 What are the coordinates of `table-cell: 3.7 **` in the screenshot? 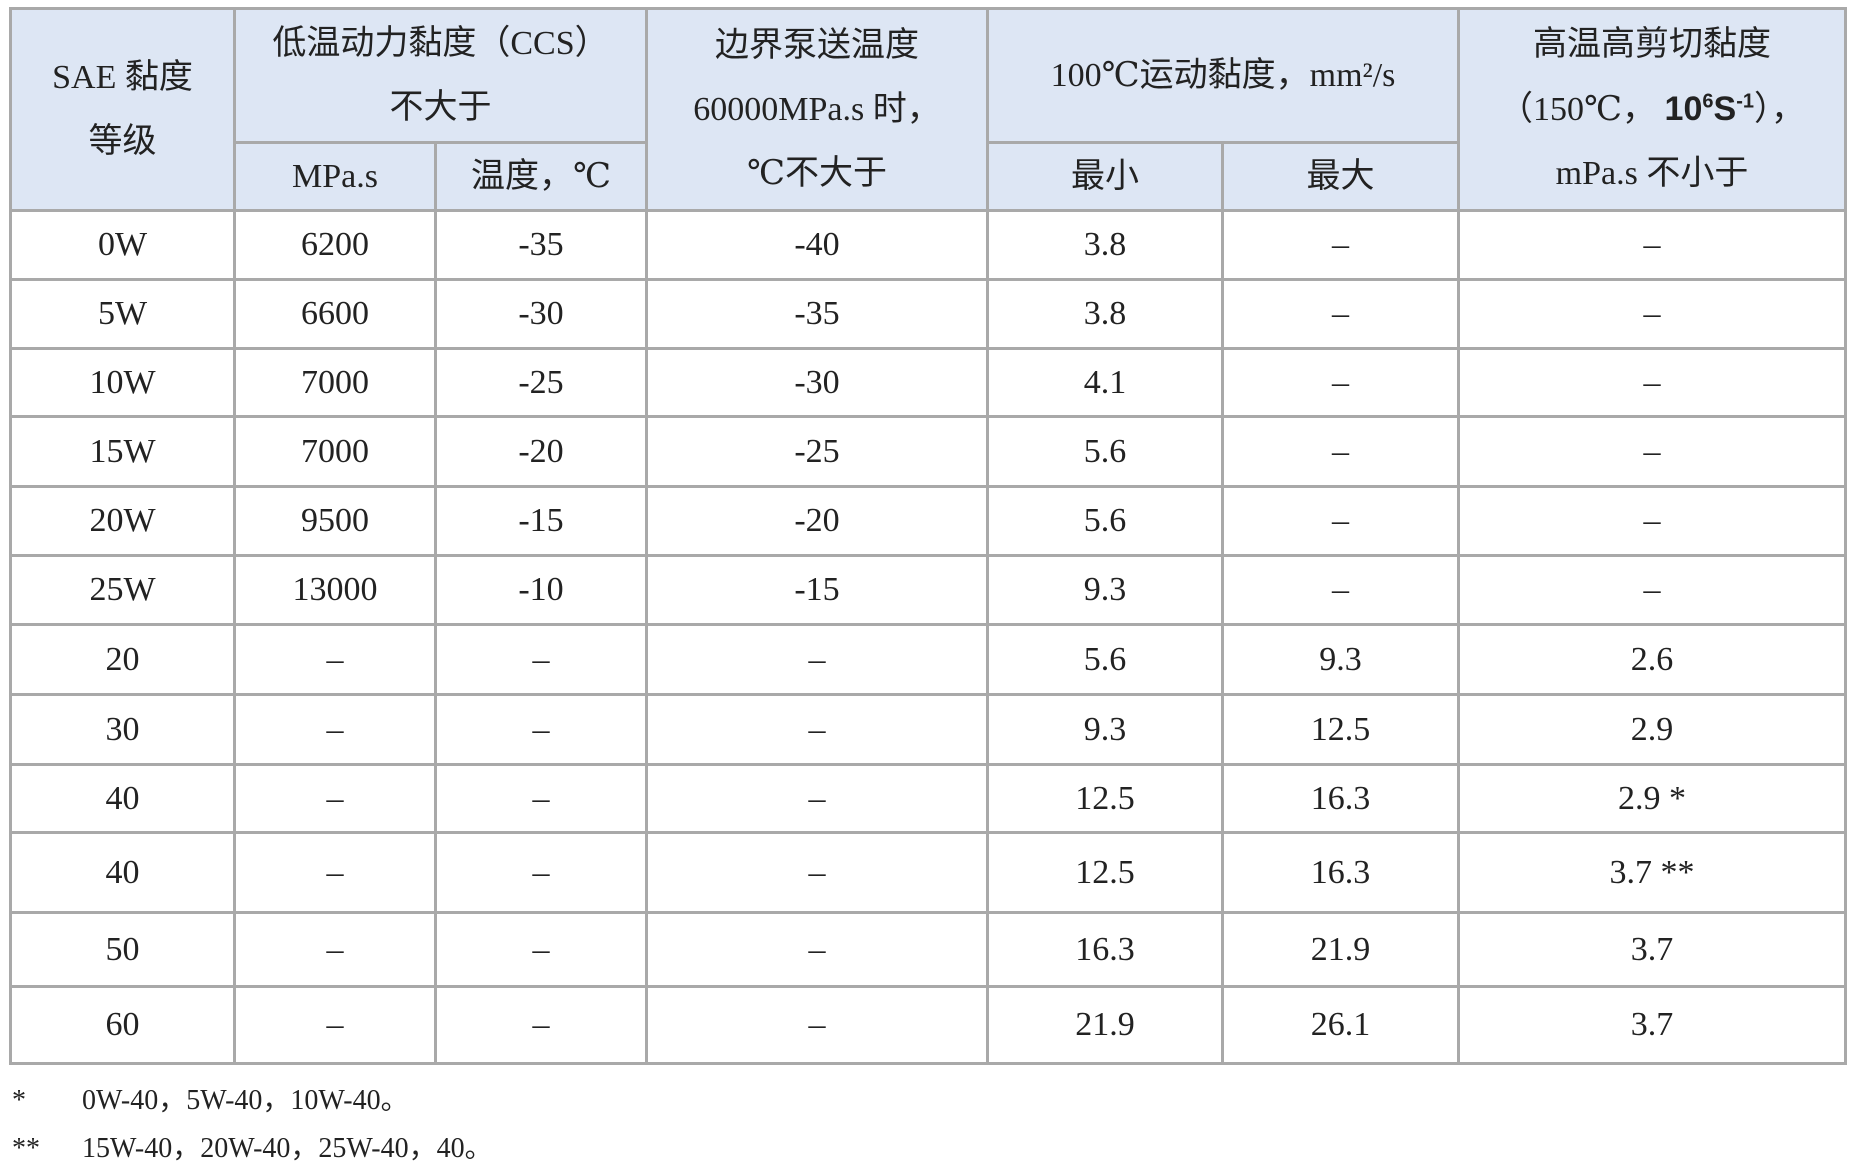 It's located at (1652, 872).